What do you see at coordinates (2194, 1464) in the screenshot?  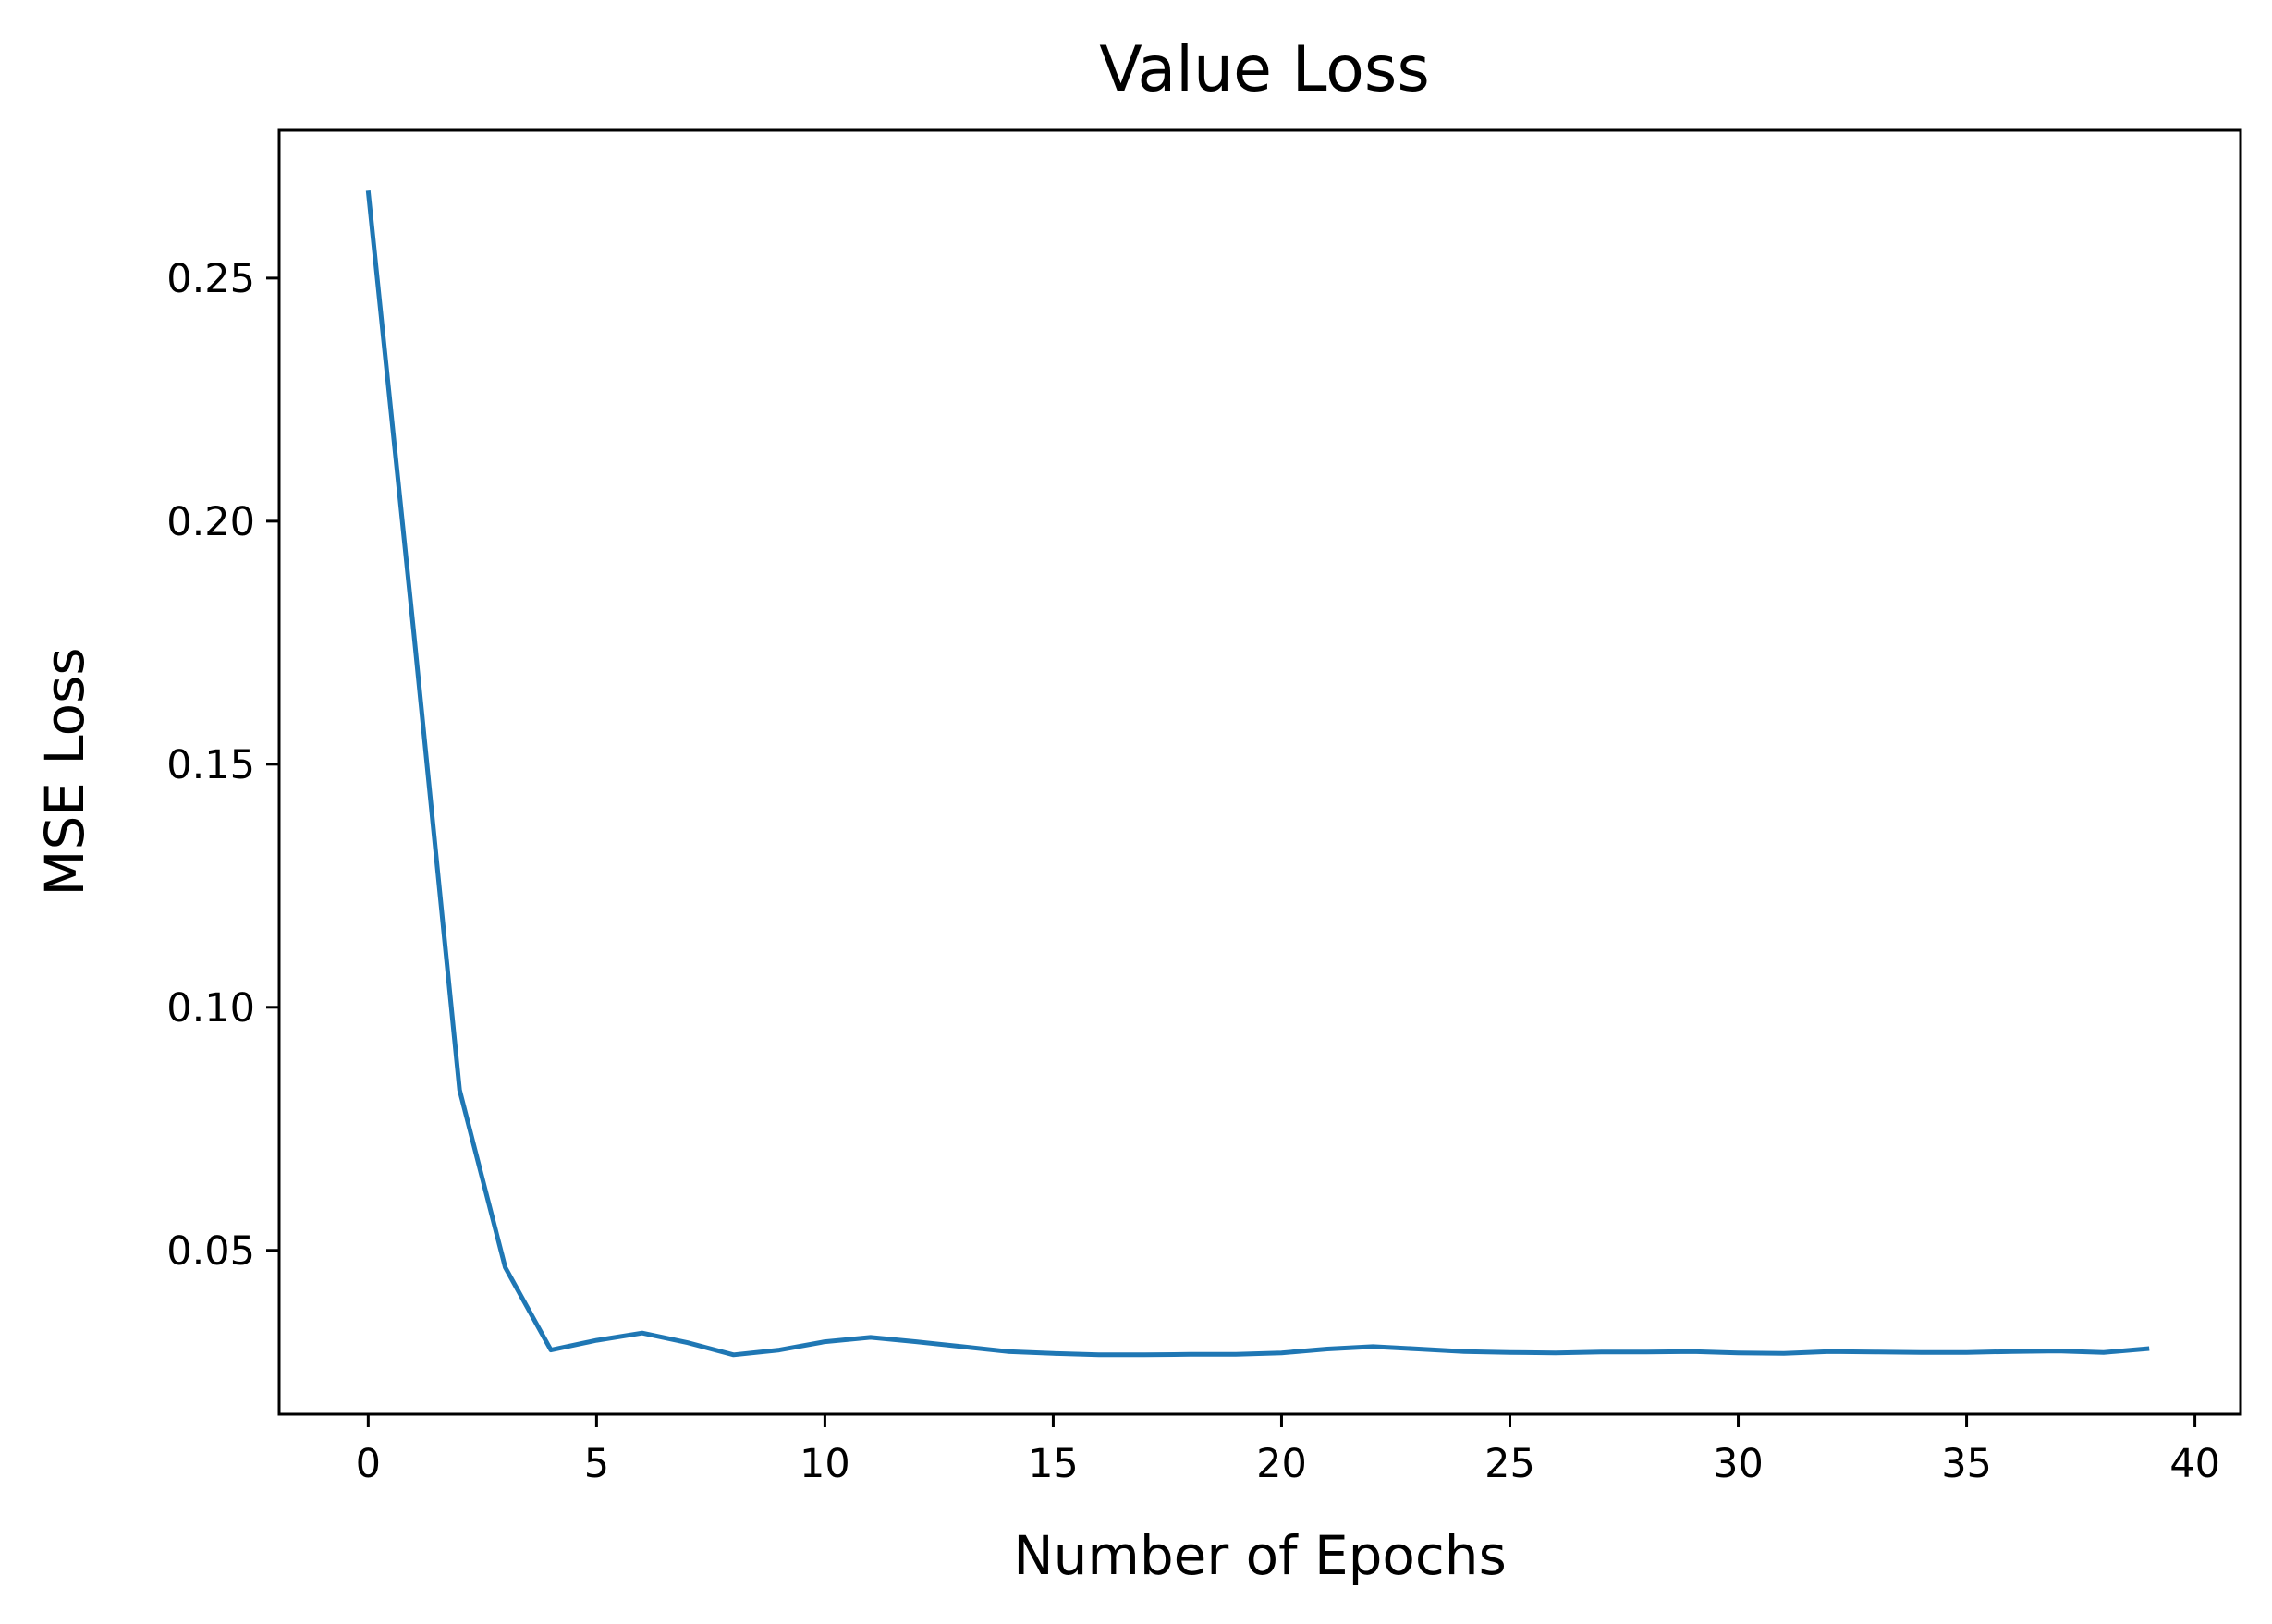 I see `x-tick-label: 40` at bounding box center [2194, 1464].